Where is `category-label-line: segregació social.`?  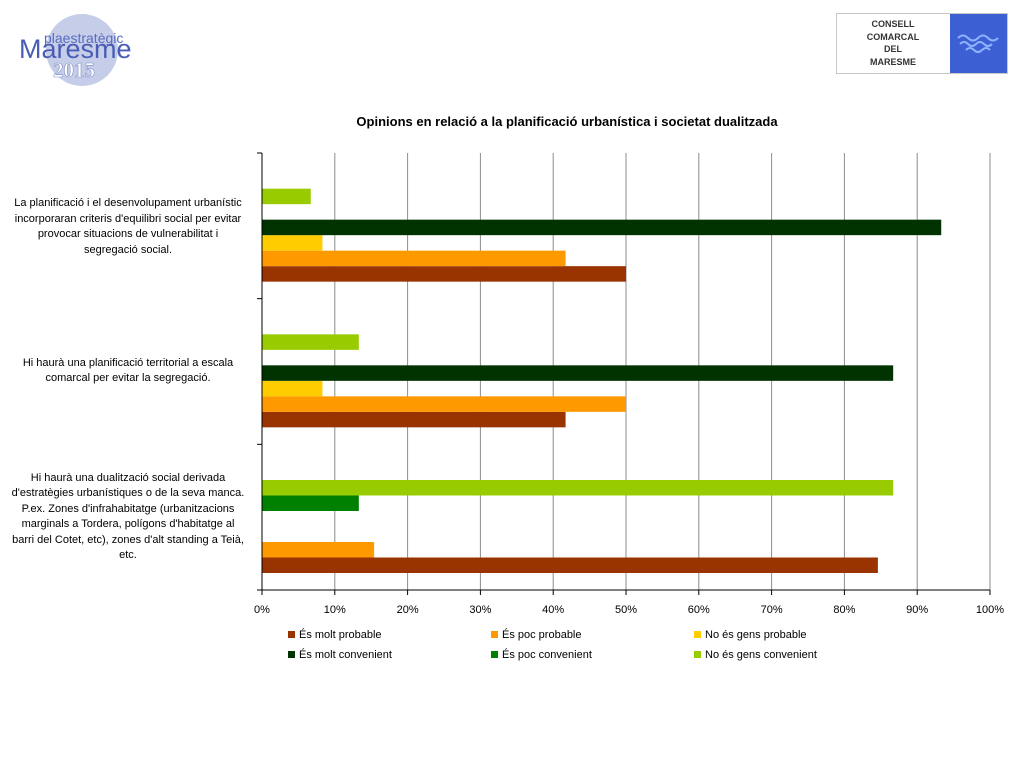 category-label-line: segregació social. is located at coordinates (128, 249).